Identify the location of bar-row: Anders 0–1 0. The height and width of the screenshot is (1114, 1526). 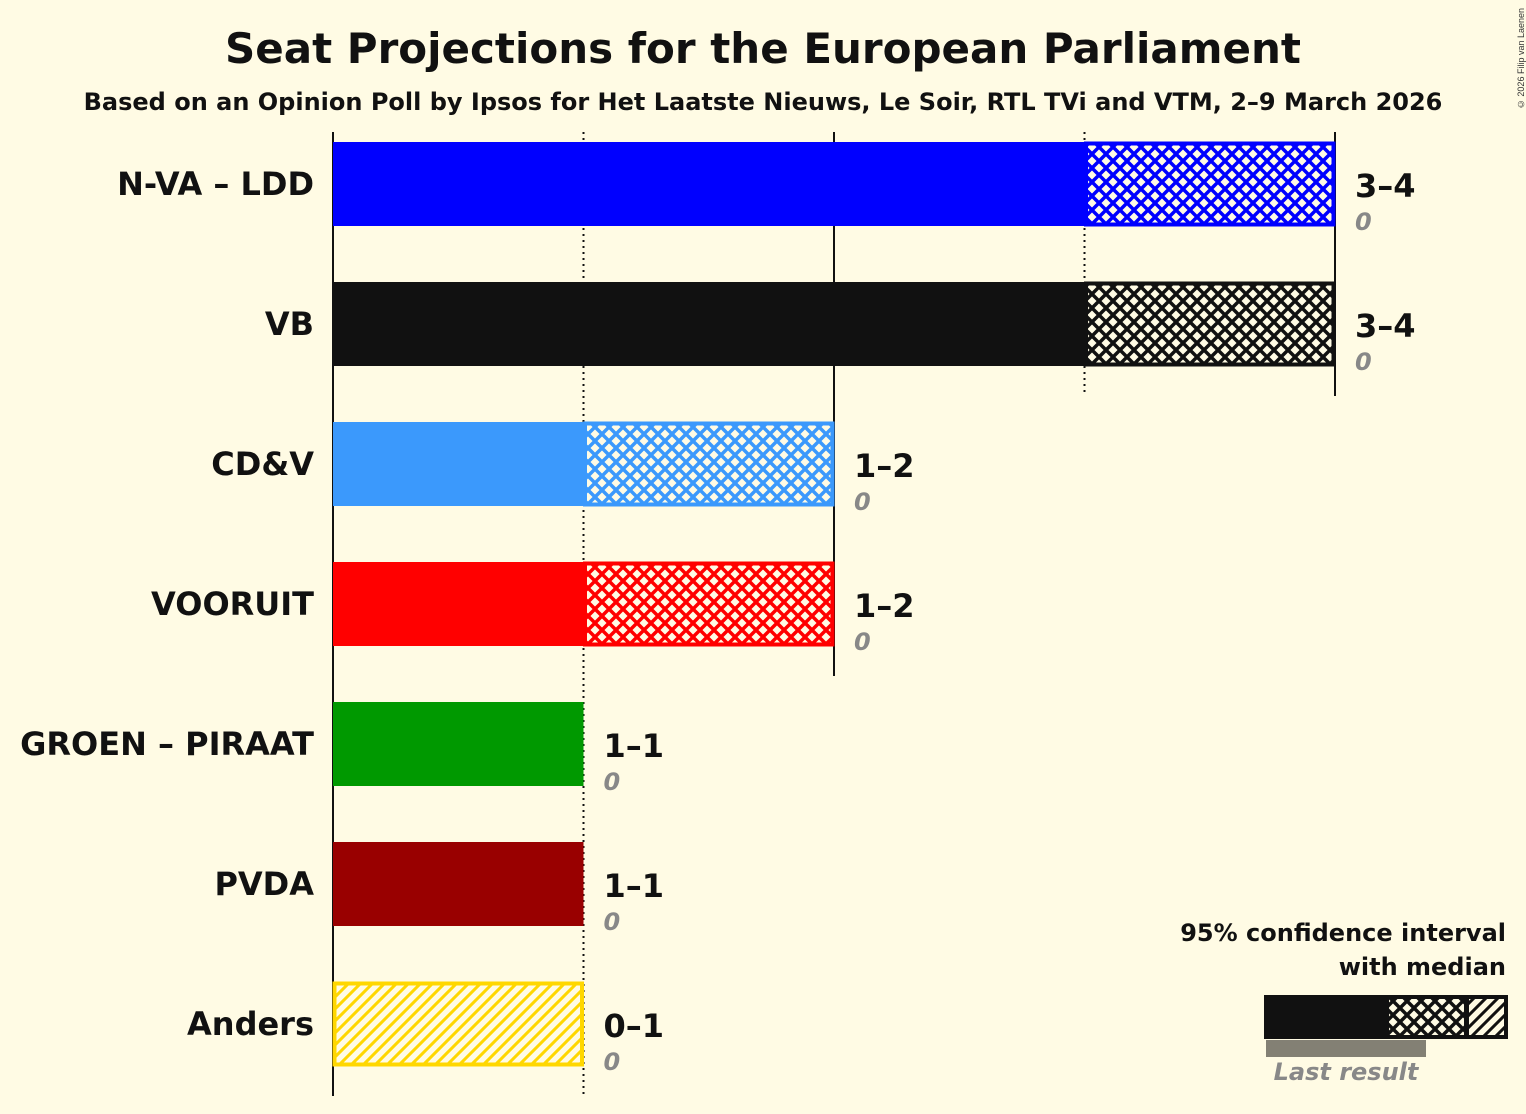
(426, 1028).